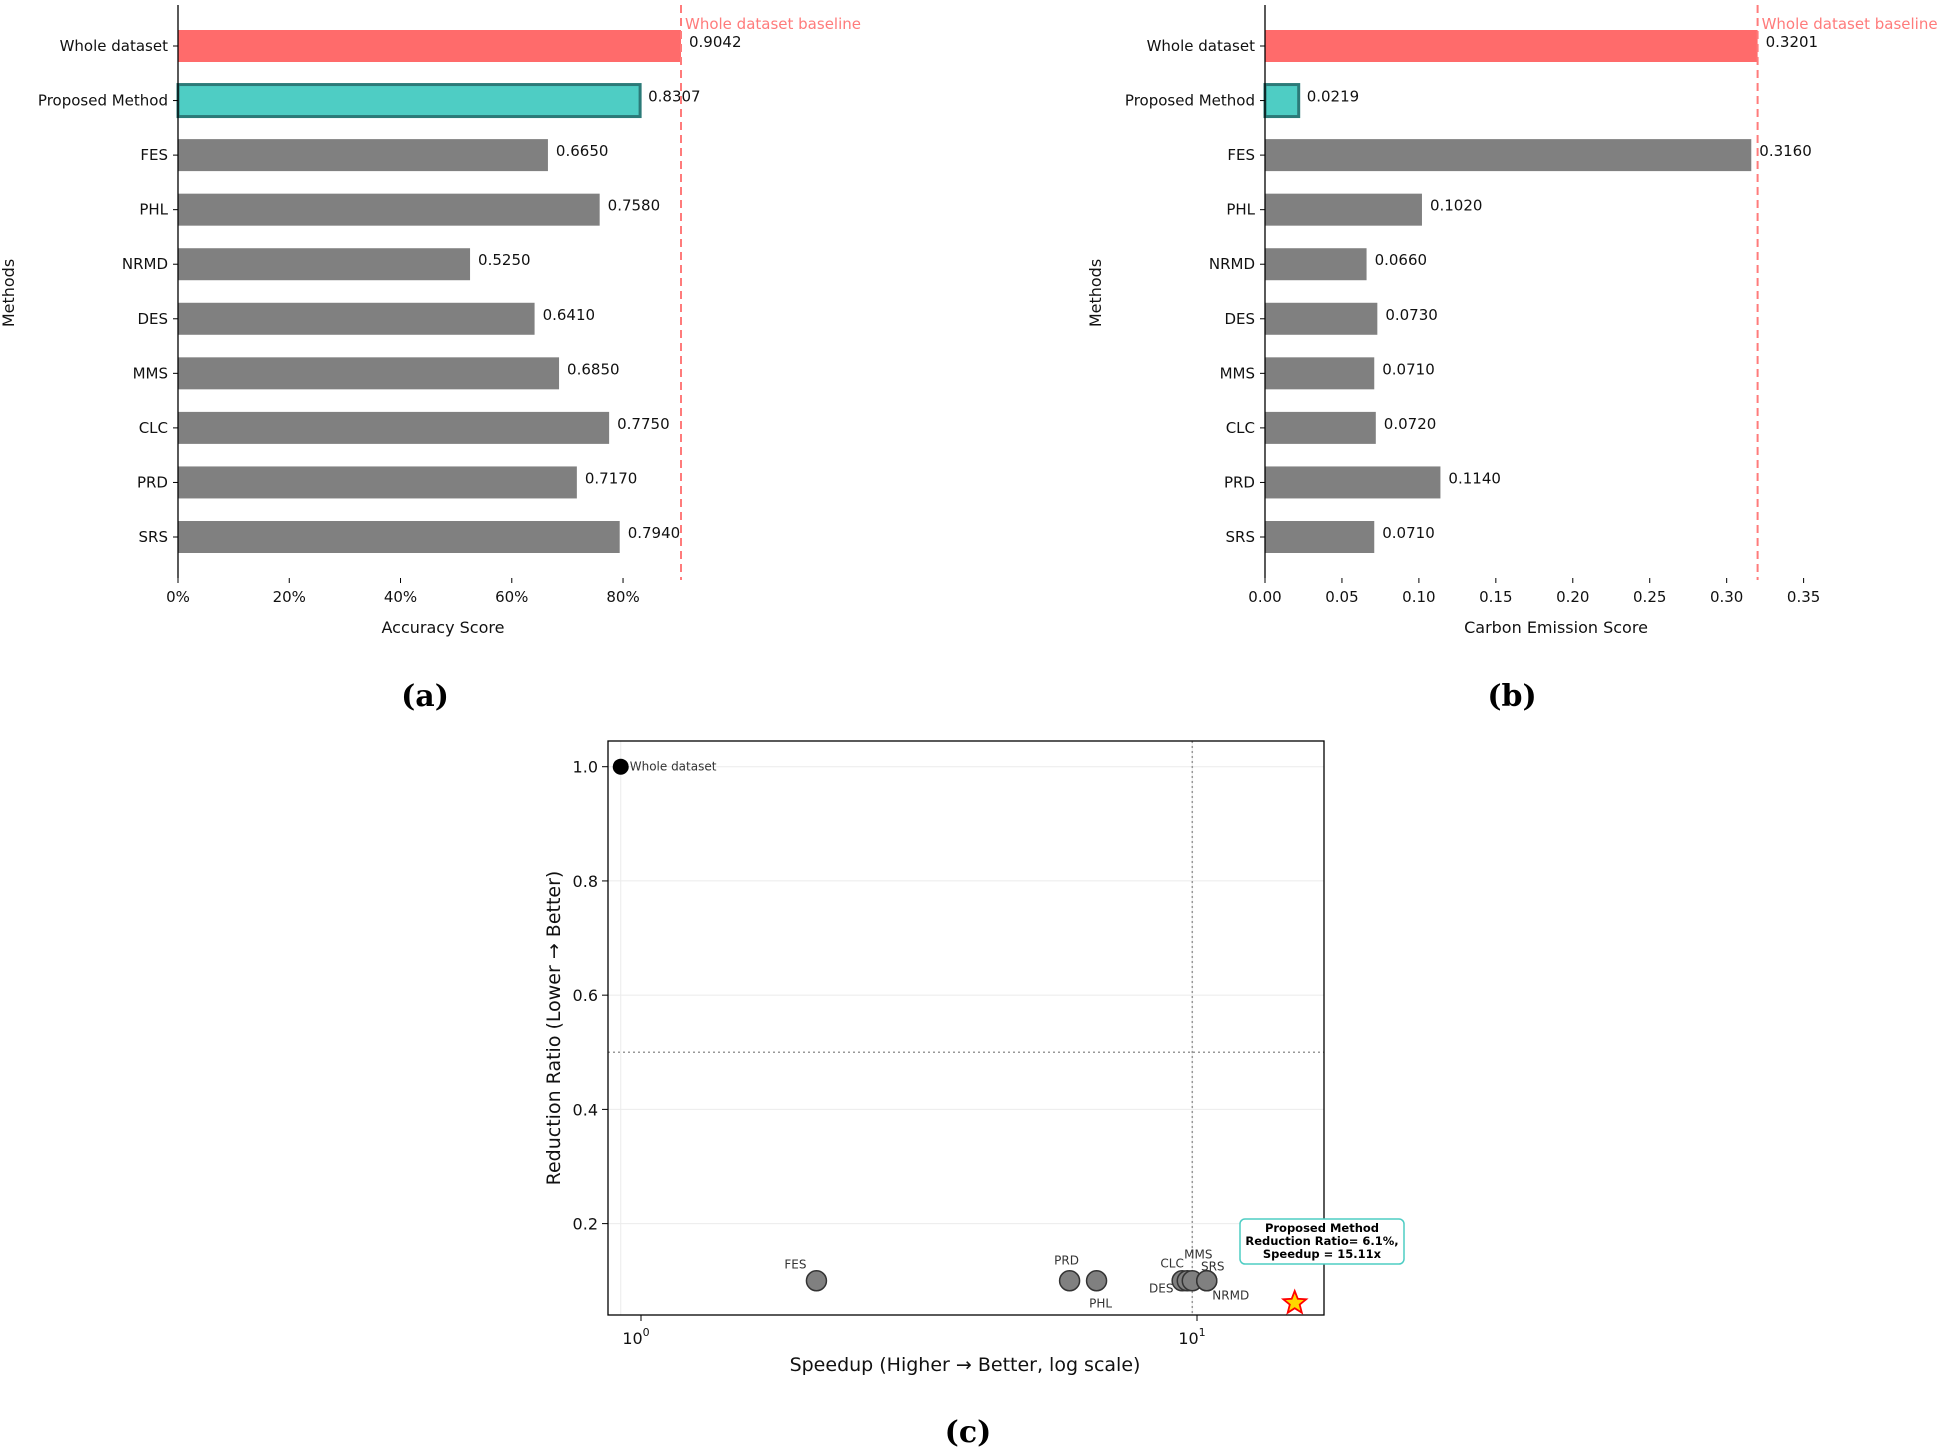 Image resolution: width=1960 pixels, height=1454 pixels. I want to click on accuracy-x-ticks: 0% 20% 40% 60% 80%, so click(403, 592).